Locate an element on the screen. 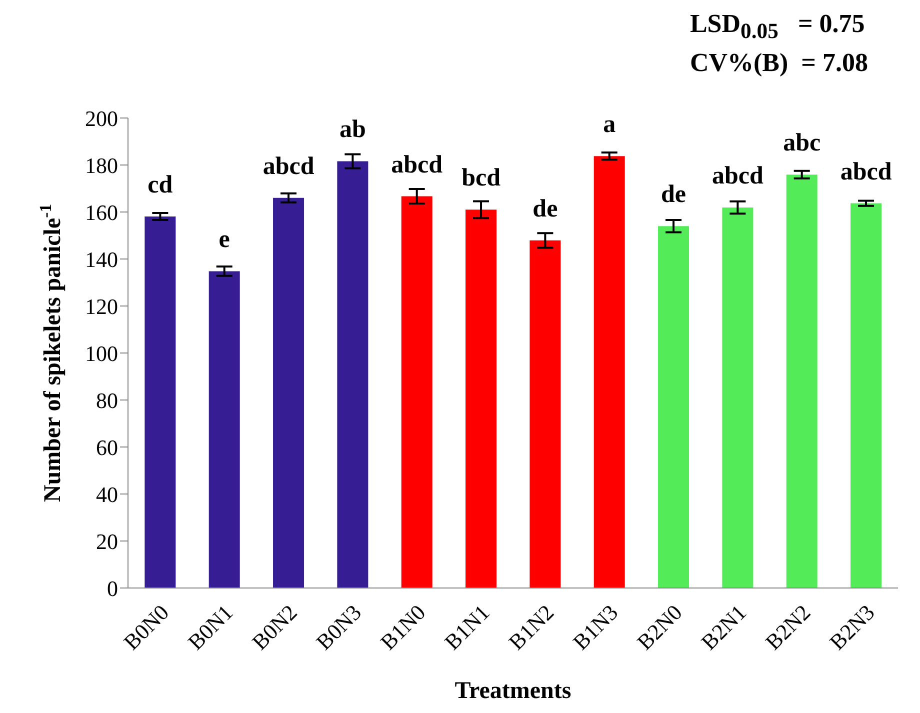 The width and height of the screenshot is (920, 713). text: CV%(B) = 7.08 is located at coordinates (779, 63).